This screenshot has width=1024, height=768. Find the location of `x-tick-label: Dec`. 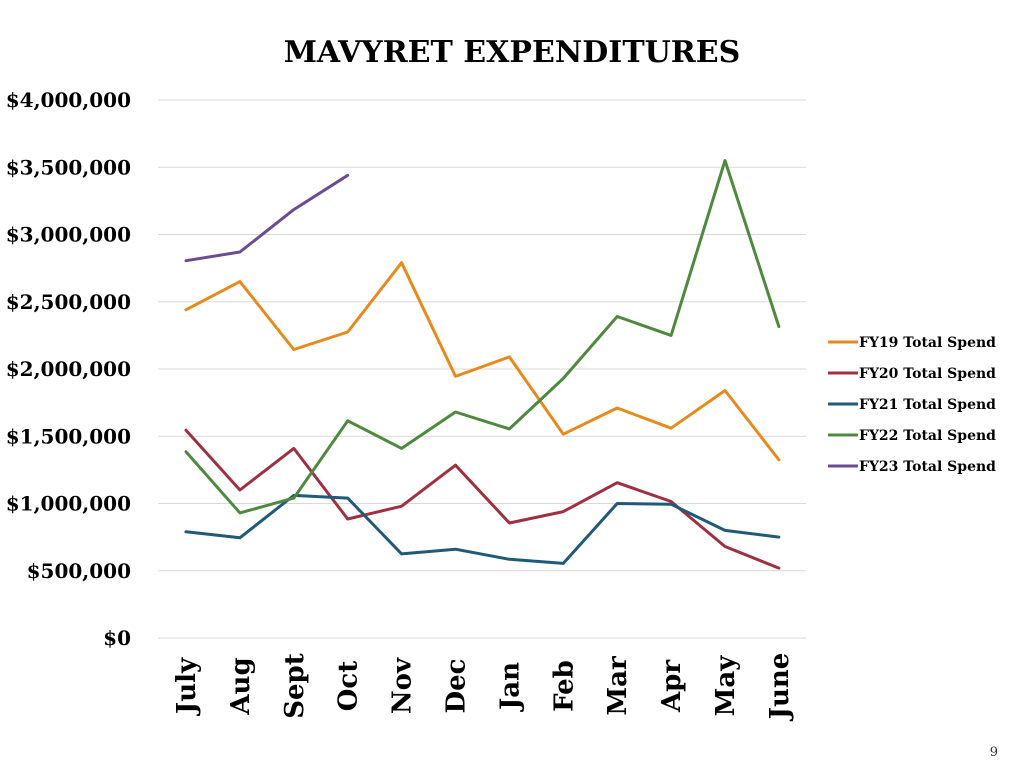

x-tick-label: Dec is located at coordinates (457, 686).